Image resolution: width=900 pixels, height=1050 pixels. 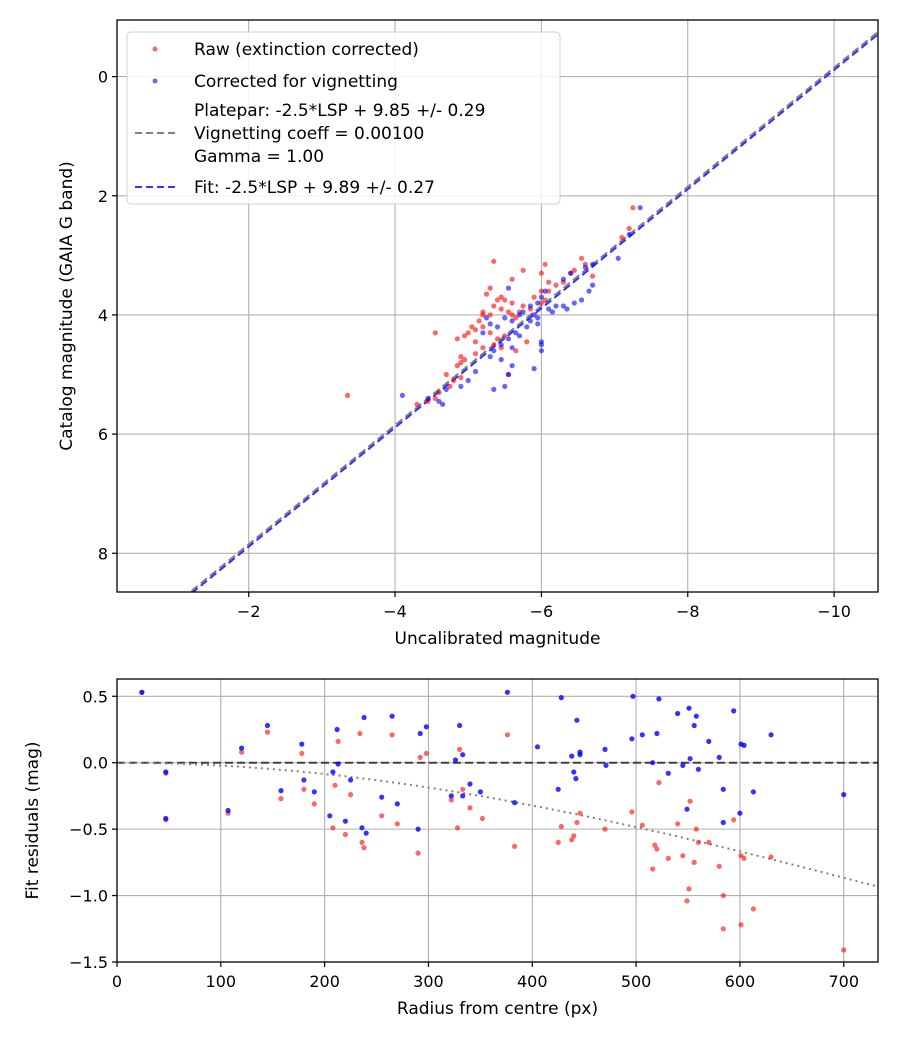 What do you see at coordinates (496, 824) in the screenshot?
I see `bottom-chart-vignetting-curve` at bounding box center [496, 824].